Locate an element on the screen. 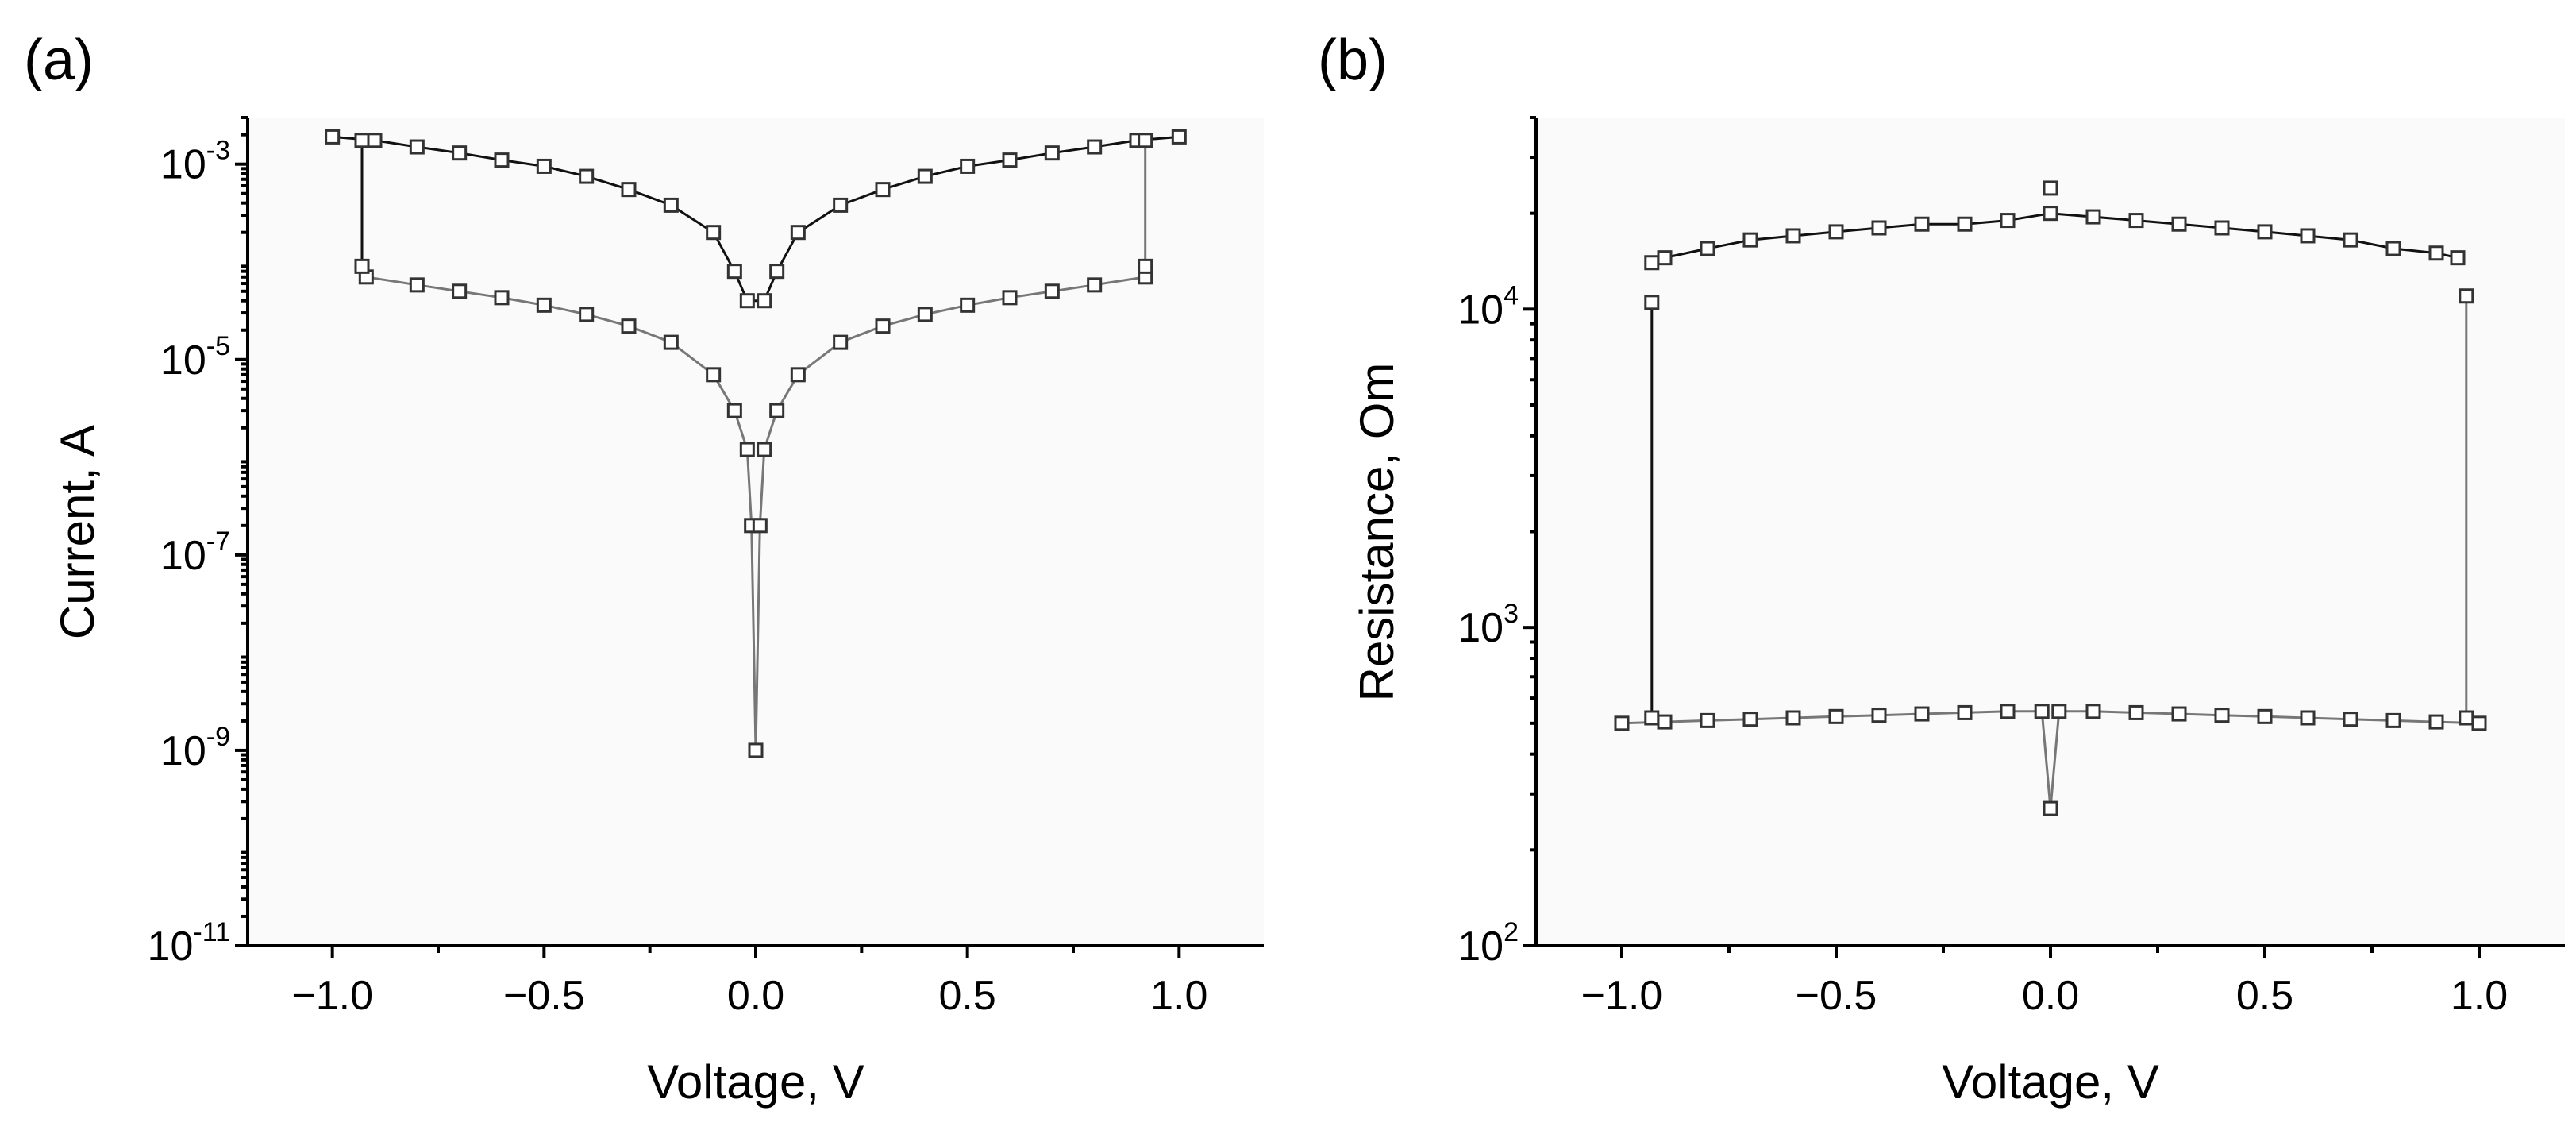  y-tick-label: 10⁻⁵ is located at coordinates (195, 357).